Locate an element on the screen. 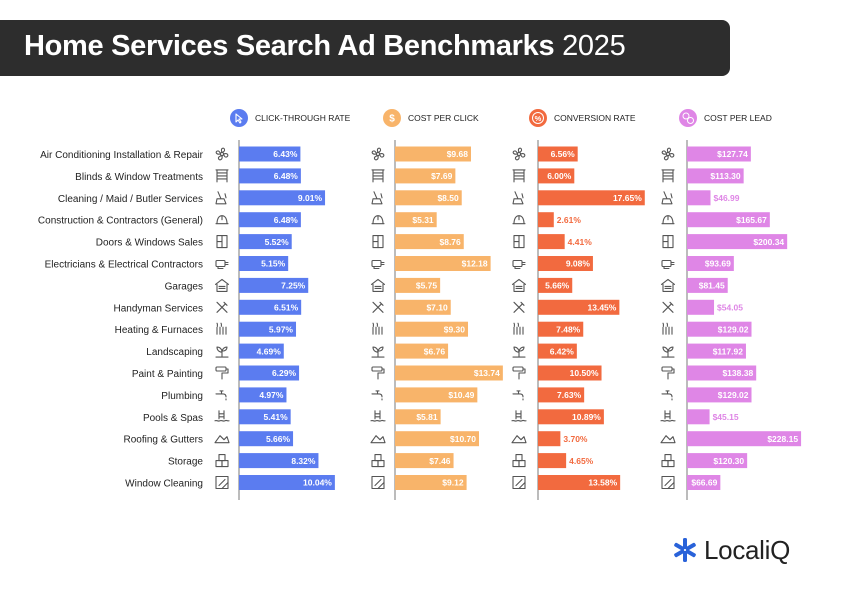 The image size is (862, 600). cursor-click-icon is located at coordinates (239, 118).